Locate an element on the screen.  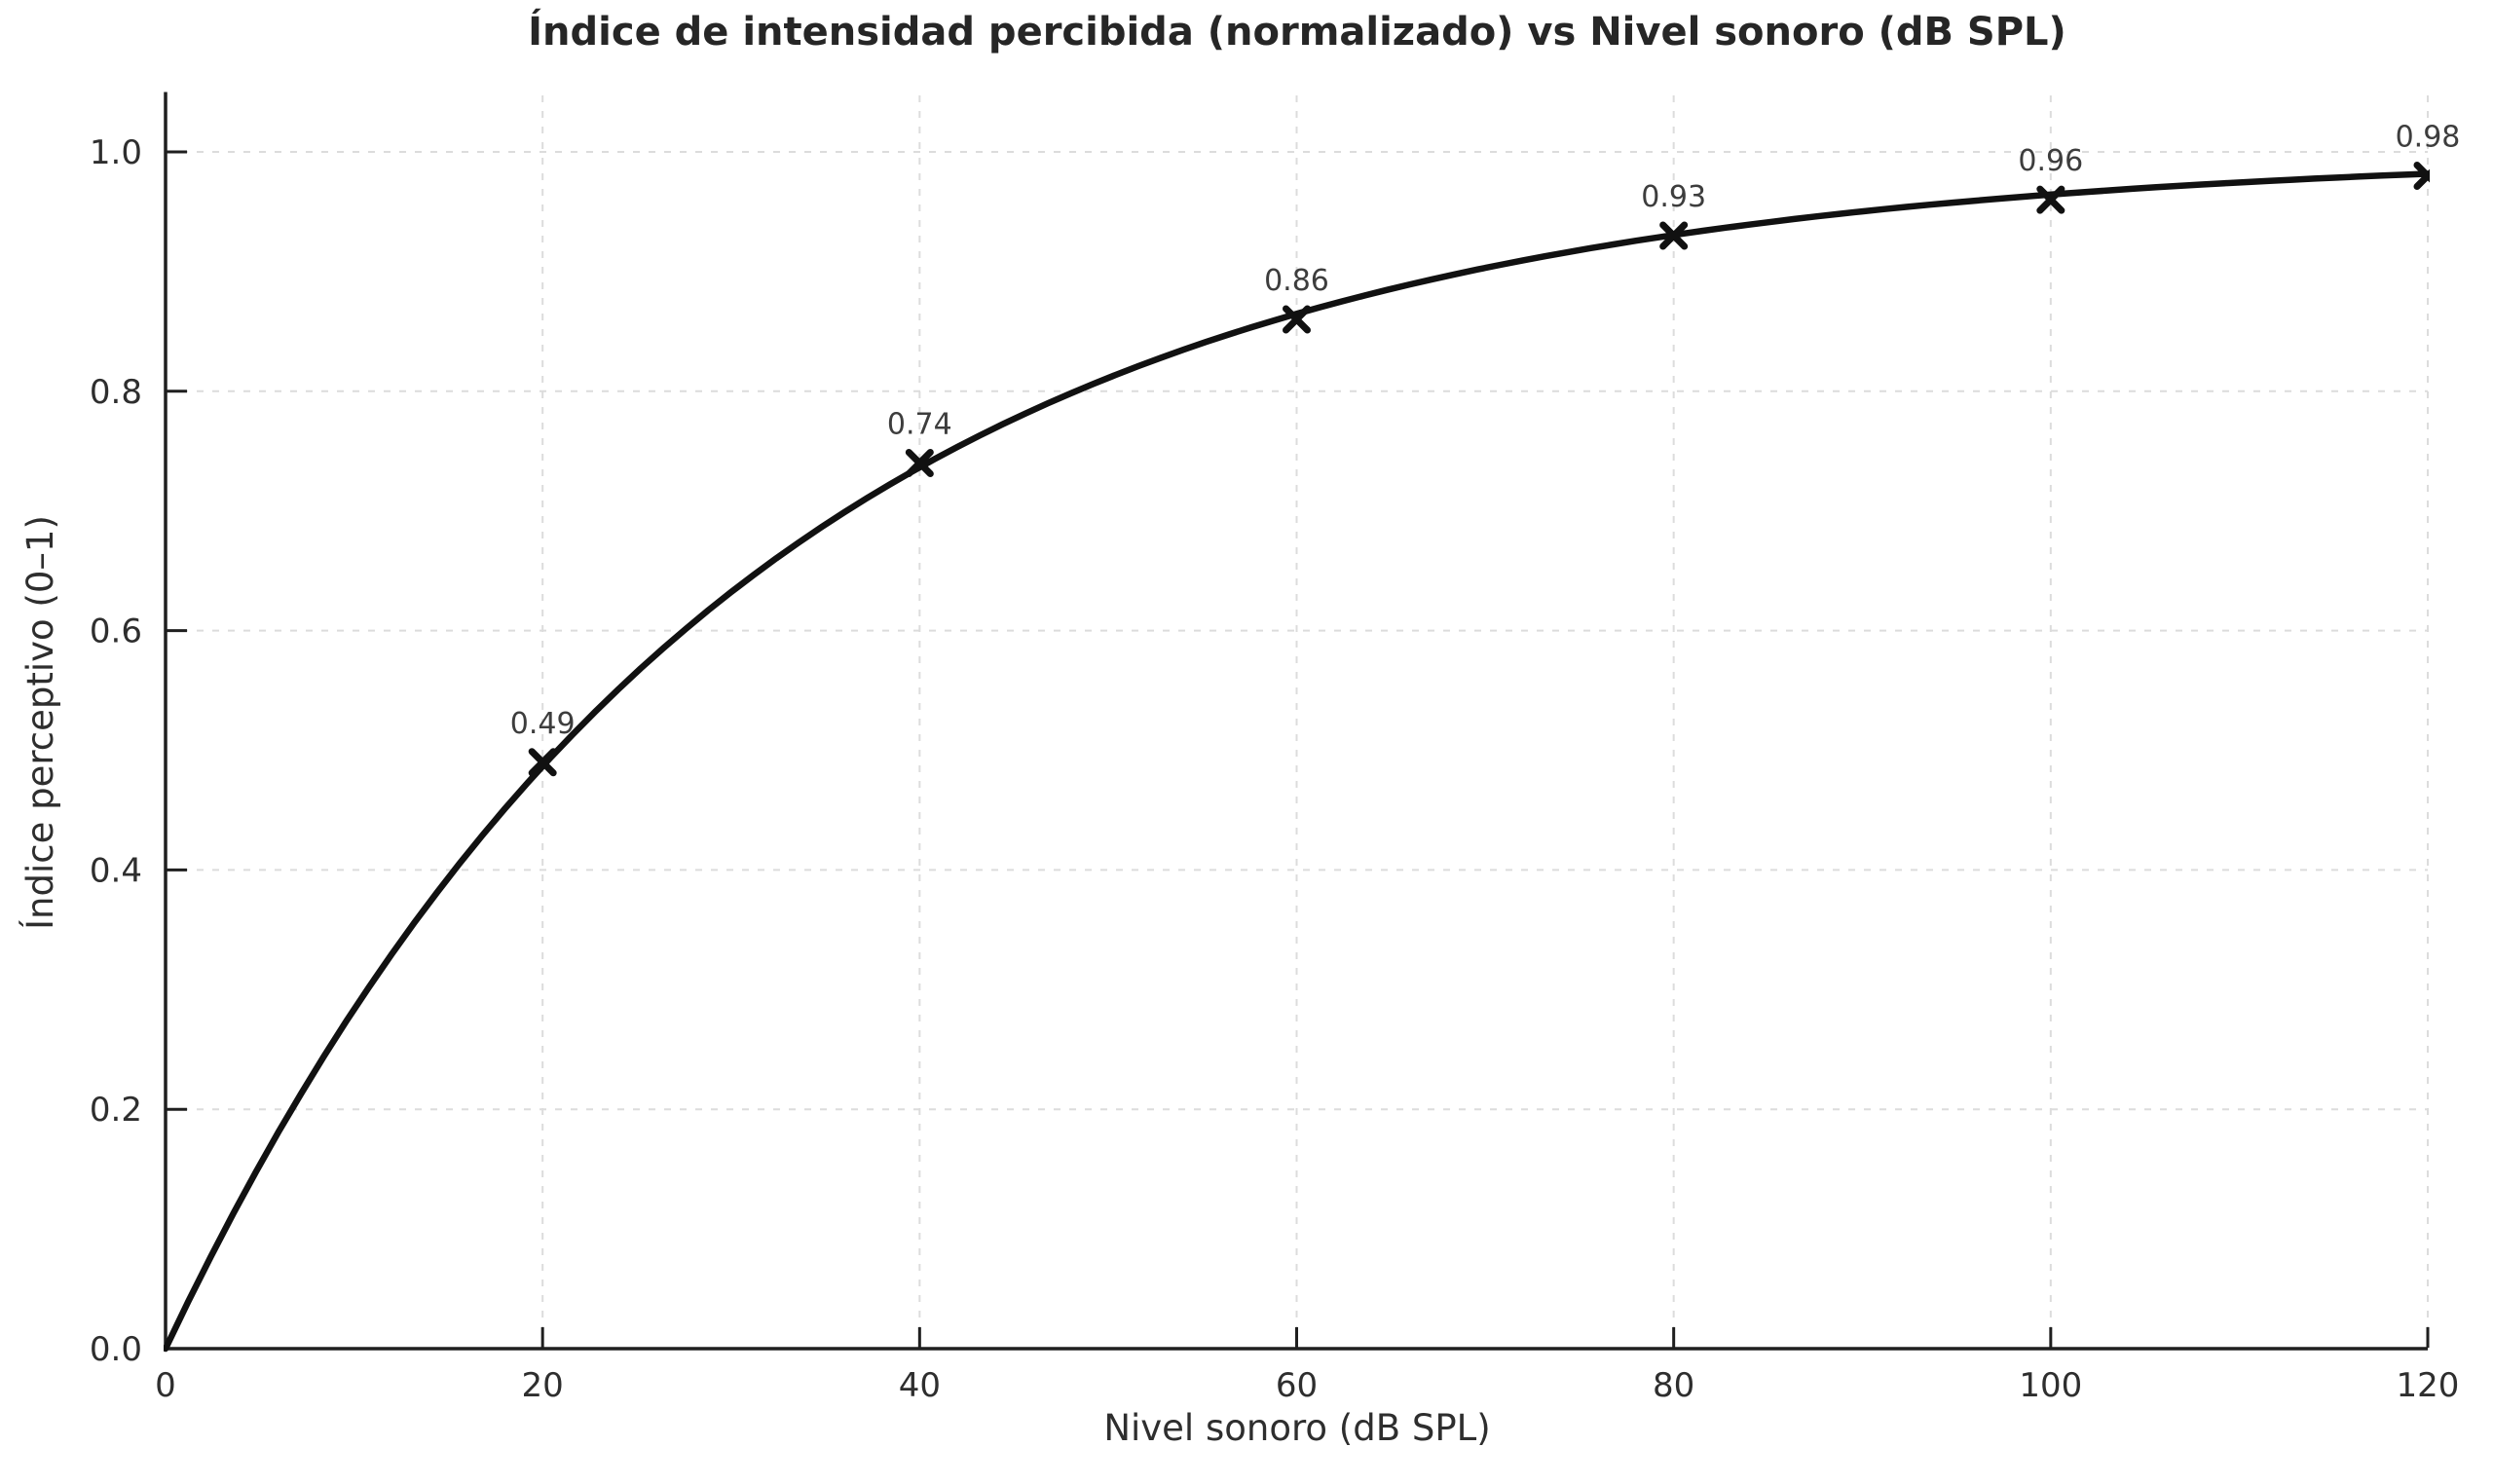
y-tick-label: 0.6 is located at coordinates (116, 631).